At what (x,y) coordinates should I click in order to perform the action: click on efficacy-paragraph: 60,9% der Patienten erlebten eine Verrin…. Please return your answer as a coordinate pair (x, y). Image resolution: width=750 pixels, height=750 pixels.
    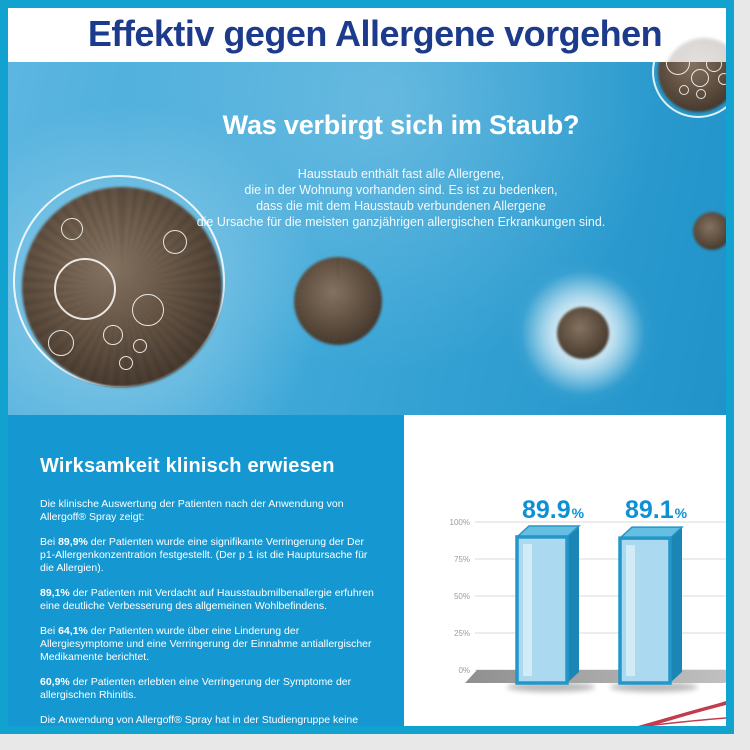
    Looking at the image, I should click on (196, 688).